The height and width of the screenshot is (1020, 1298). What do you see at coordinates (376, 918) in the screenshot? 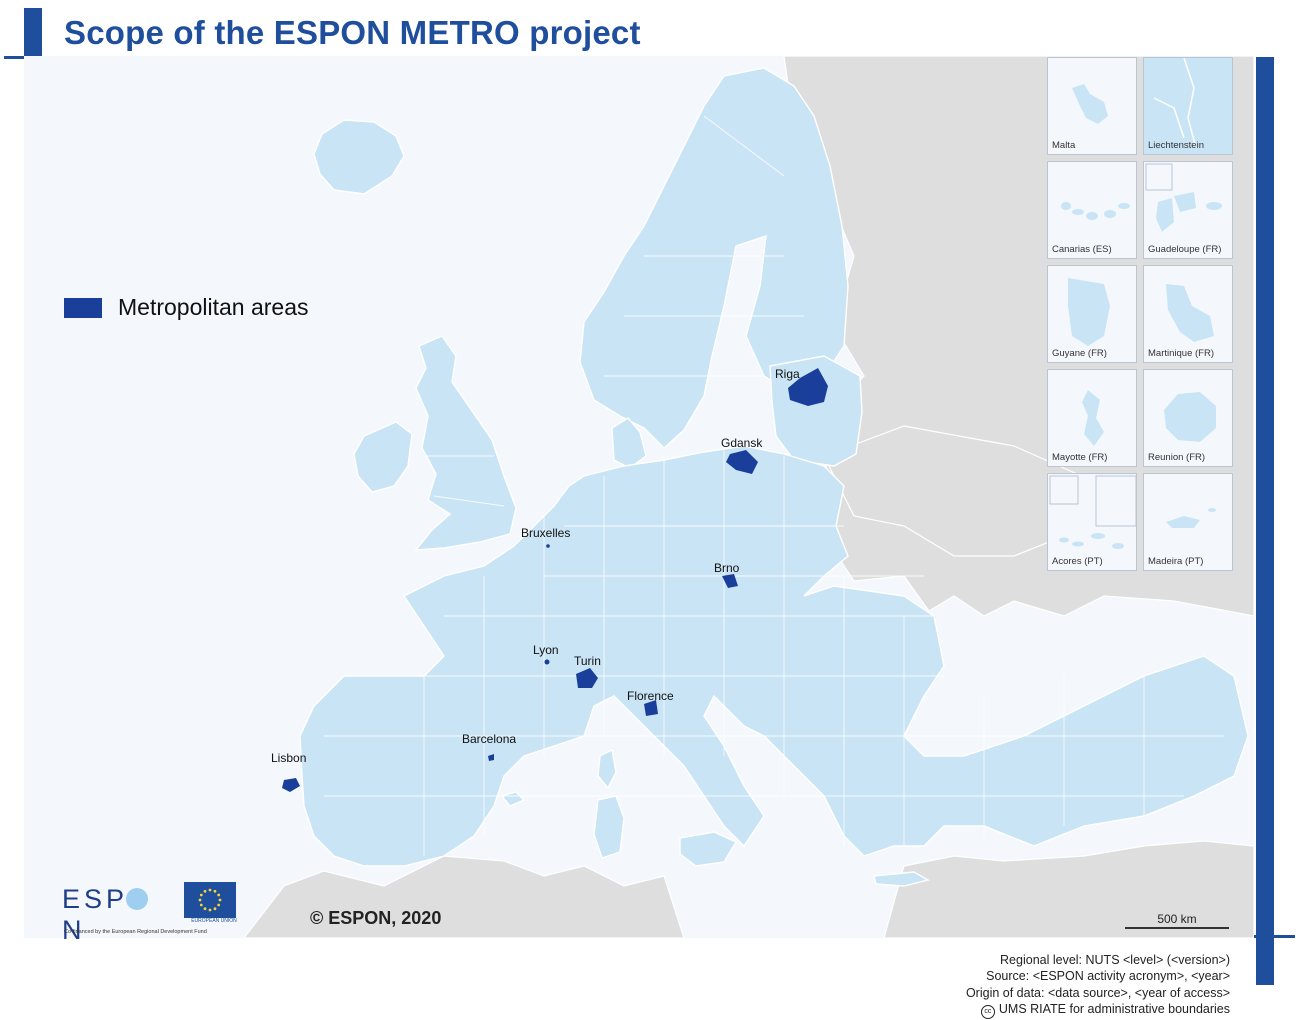
I see `copyright: © ESPON, 2020` at bounding box center [376, 918].